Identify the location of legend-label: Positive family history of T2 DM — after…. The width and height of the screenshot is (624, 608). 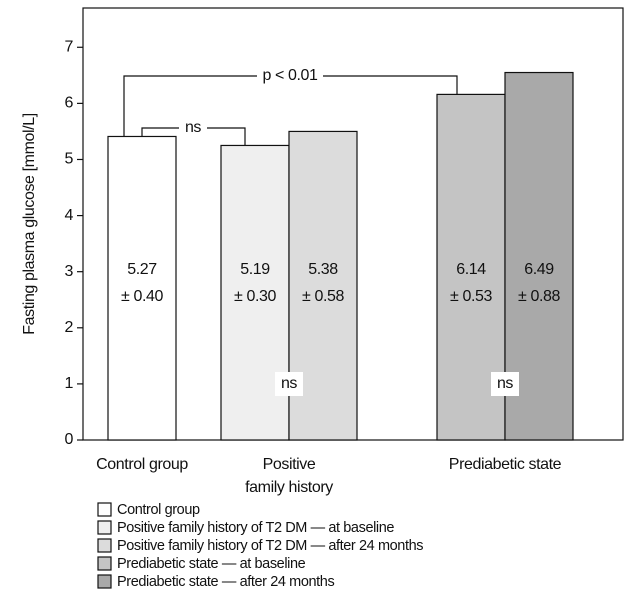
(270, 546).